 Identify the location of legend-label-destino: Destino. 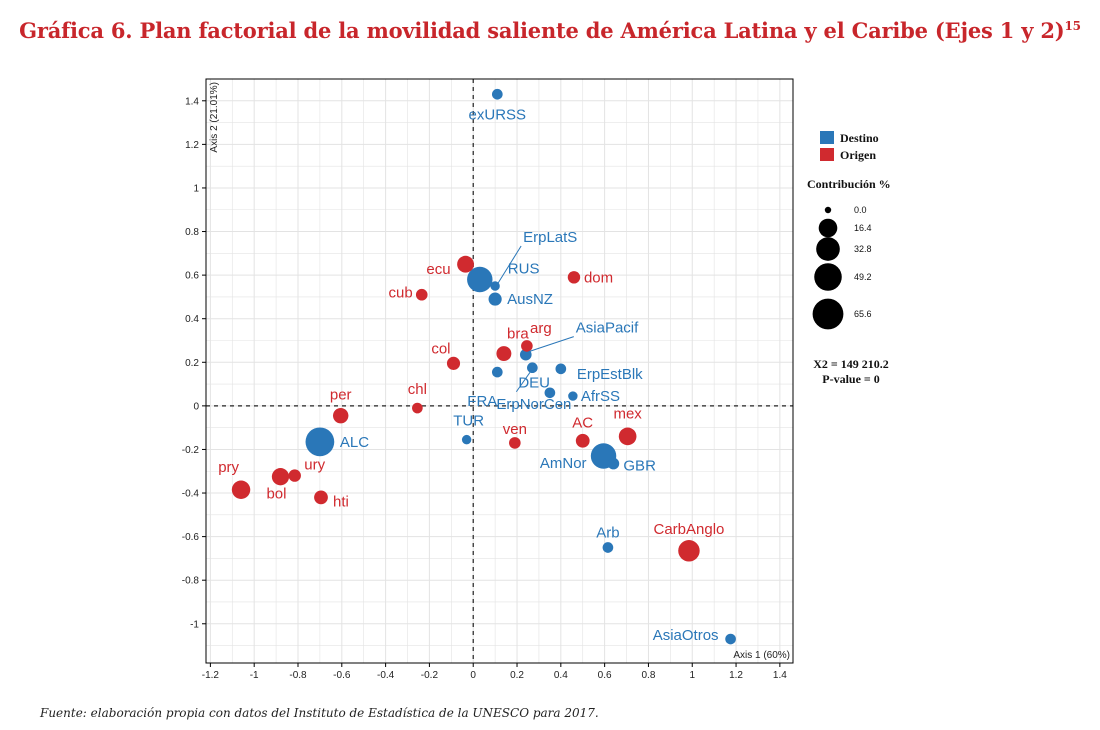
(859, 138).